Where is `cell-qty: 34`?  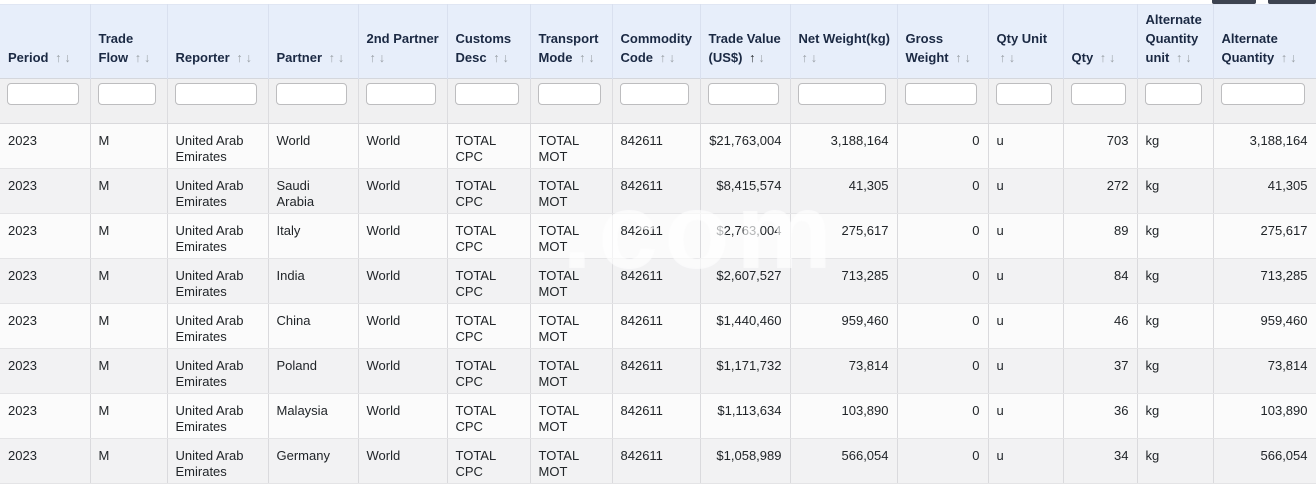 cell-qty: 34 is located at coordinates (1100, 461).